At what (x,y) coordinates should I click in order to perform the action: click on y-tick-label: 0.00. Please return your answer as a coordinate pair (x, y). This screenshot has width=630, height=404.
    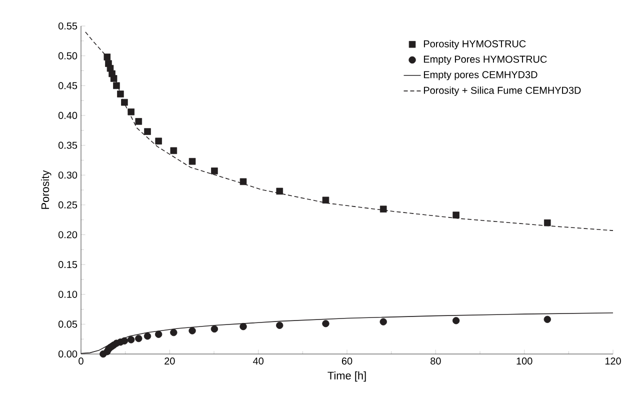
    Looking at the image, I should click on (68, 354).